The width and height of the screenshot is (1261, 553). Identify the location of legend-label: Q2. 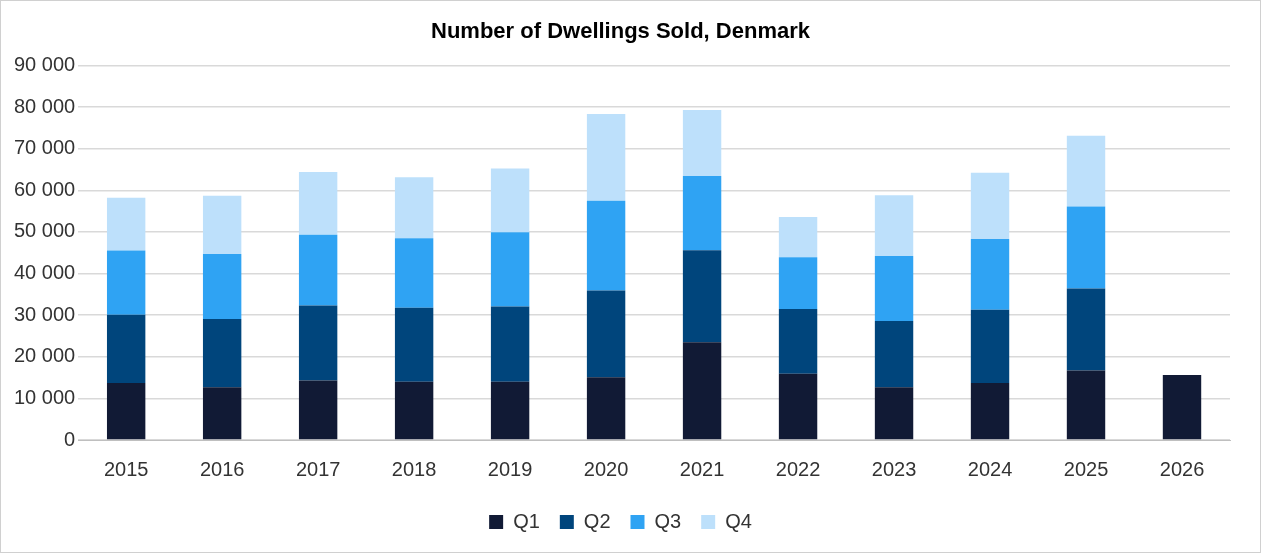
(597, 520).